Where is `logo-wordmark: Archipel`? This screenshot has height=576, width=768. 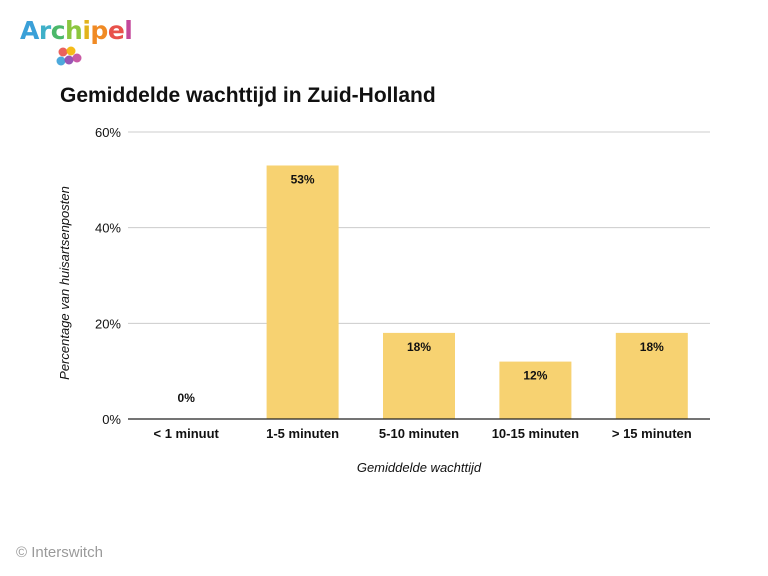 logo-wordmark: Archipel is located at coordinates (76, 30).